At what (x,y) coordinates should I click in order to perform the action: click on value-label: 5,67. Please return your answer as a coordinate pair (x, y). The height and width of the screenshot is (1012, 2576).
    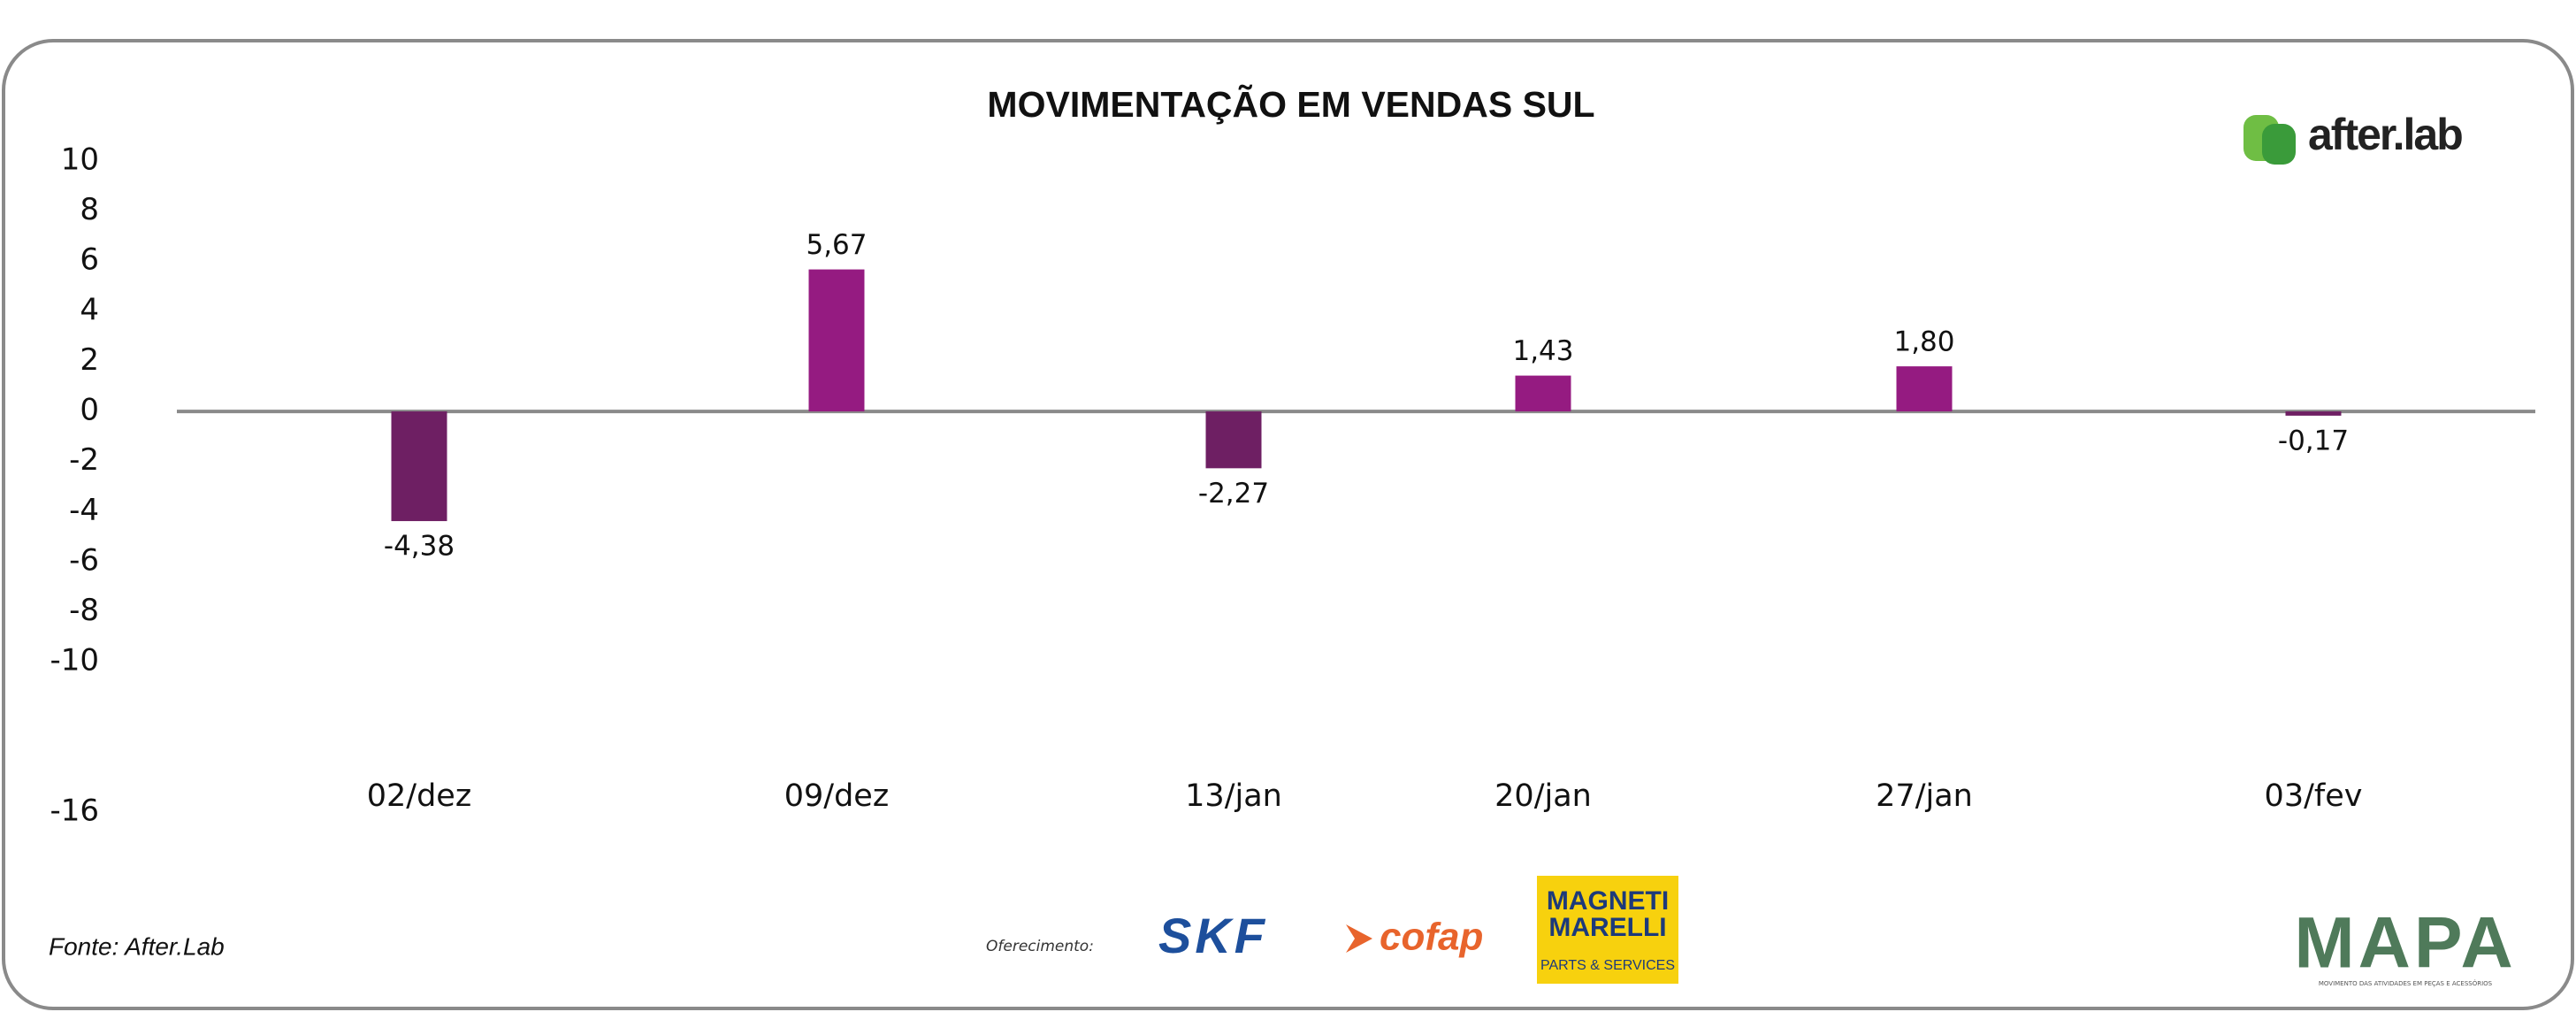
    Looking at the image, I should click on (836, 245).